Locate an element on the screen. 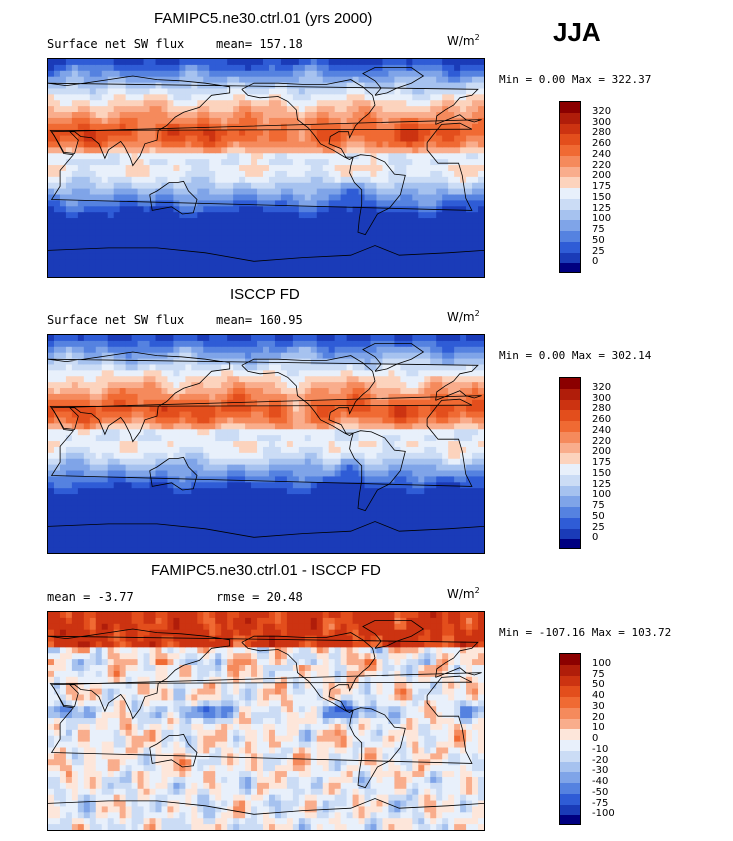 The height and width of the screenshot is (841, 733). colorbar-tick-label: 100 is located at coordinates (602, 219).